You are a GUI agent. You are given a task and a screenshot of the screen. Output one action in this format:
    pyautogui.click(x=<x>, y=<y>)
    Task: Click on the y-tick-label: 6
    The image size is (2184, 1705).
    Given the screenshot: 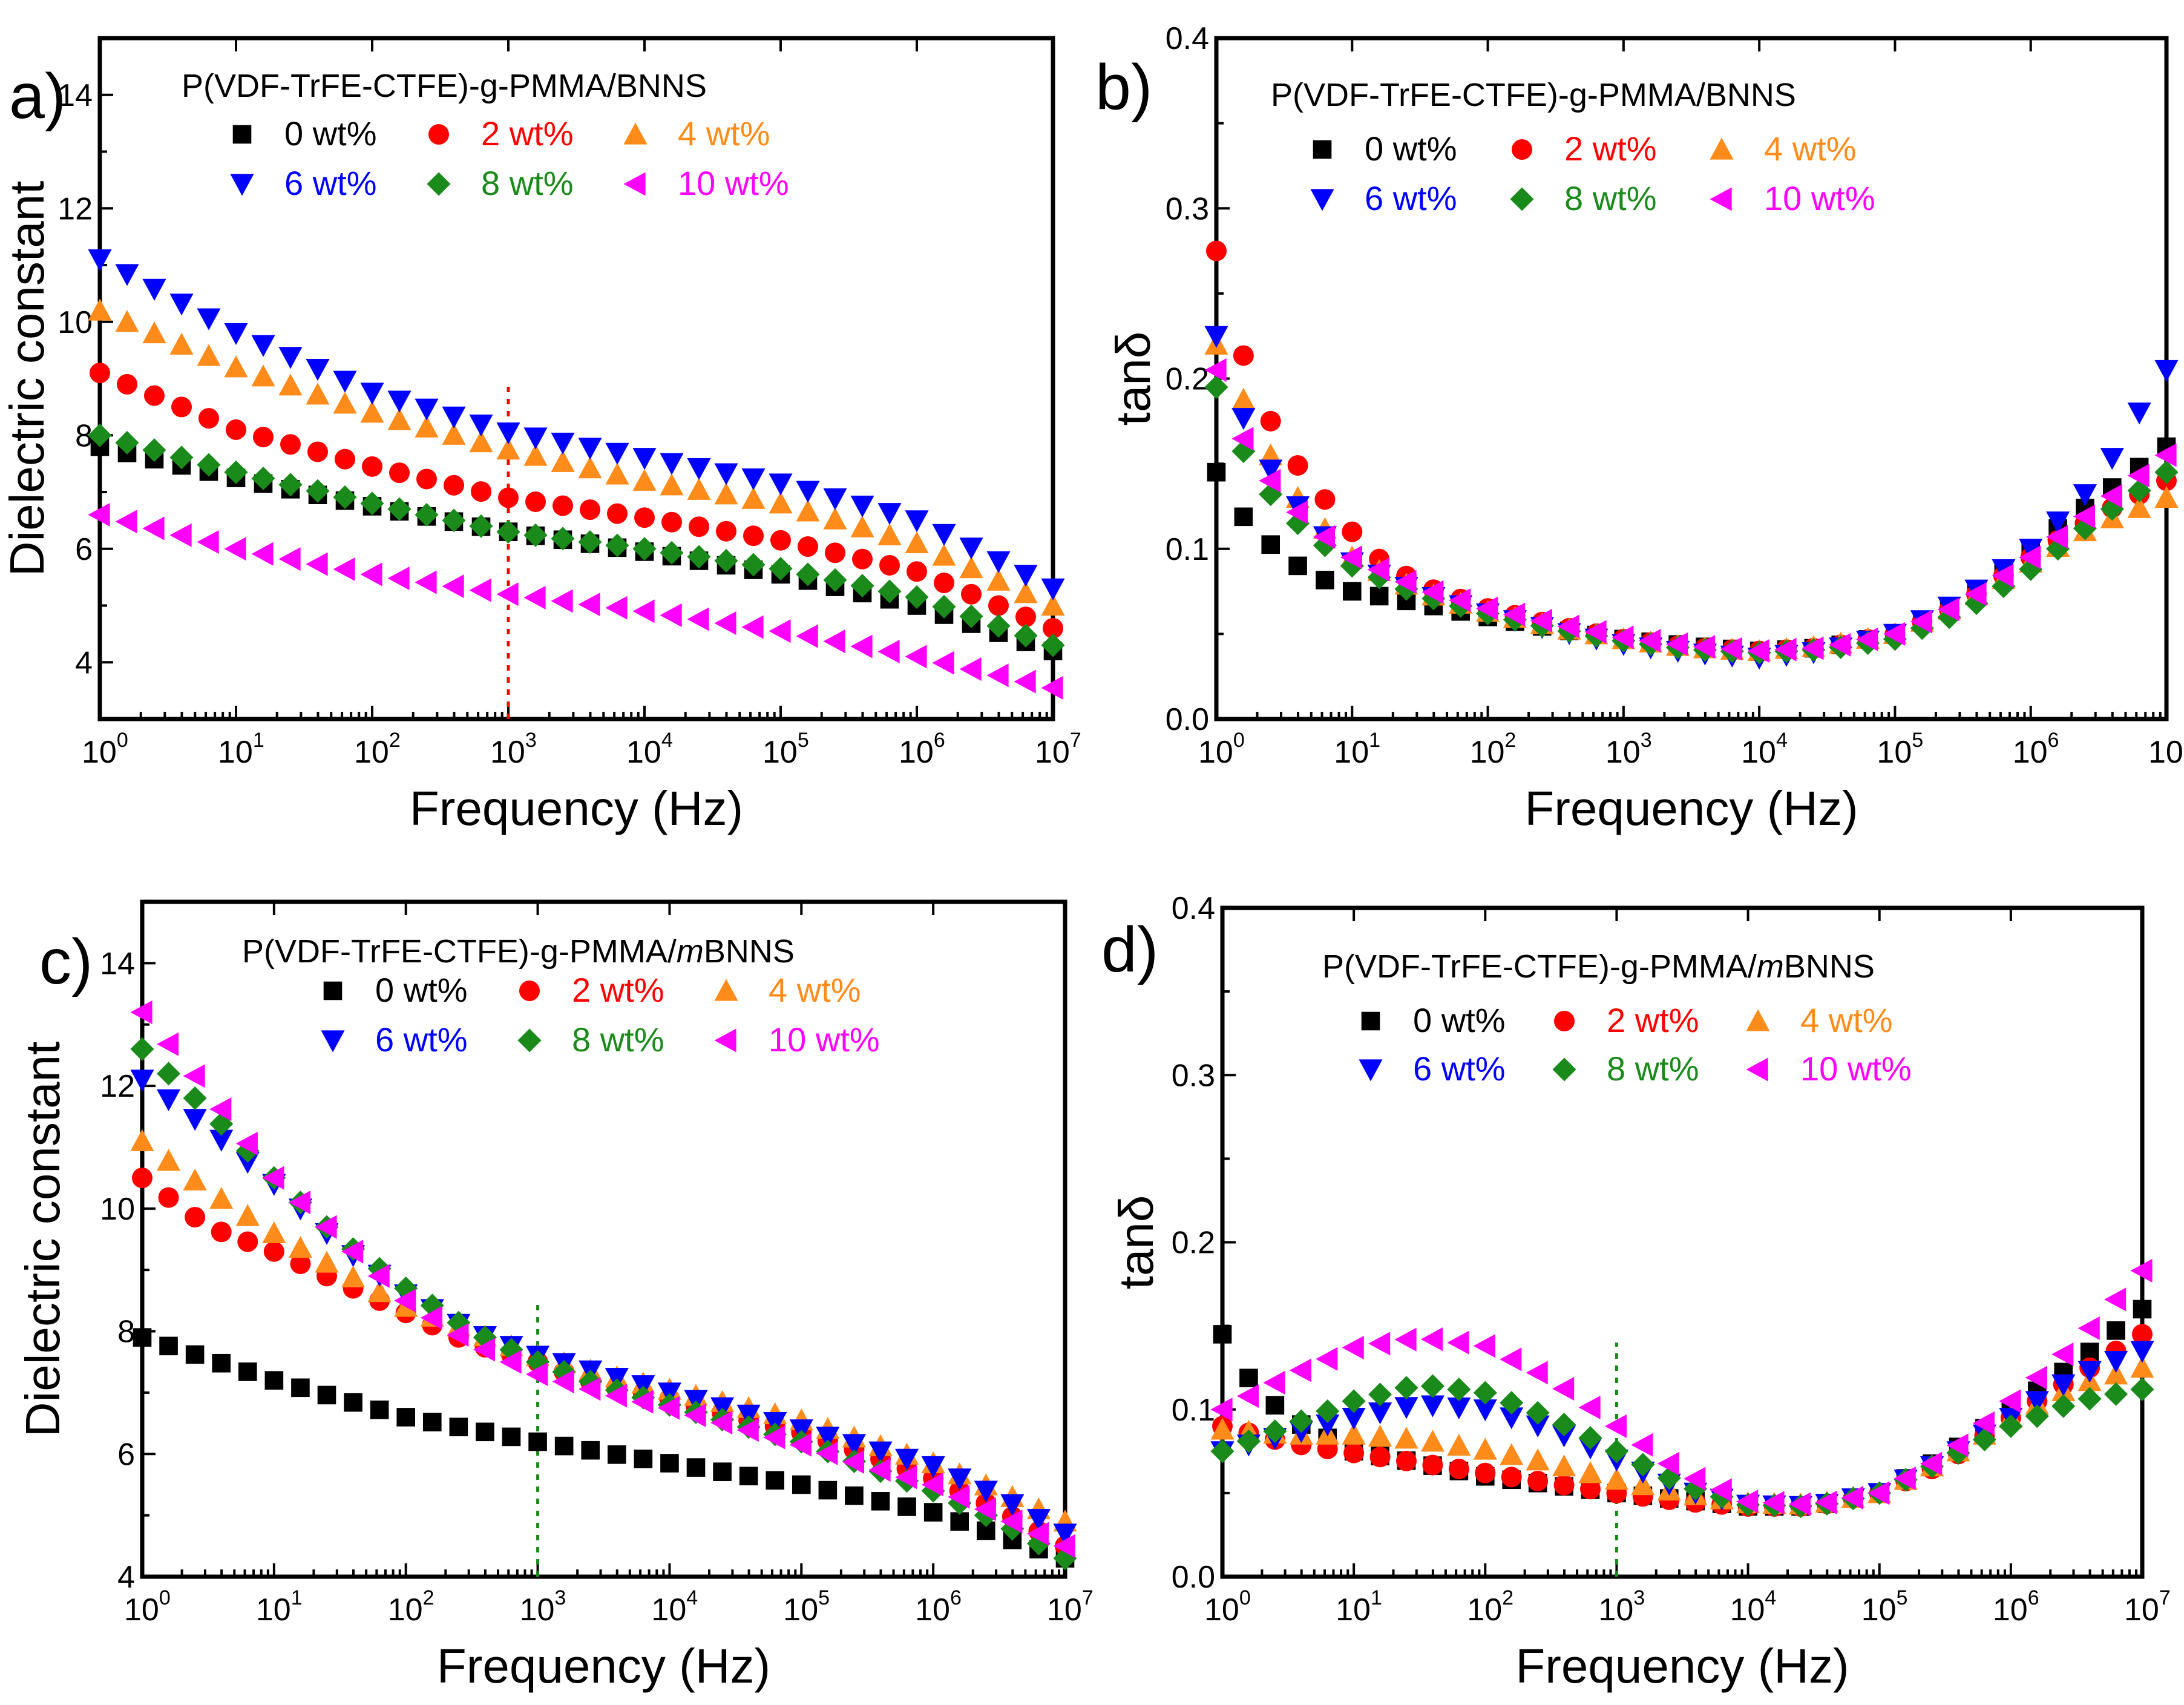 What is the action you would take?
    pyautogui.click(x=126, y=1454)
    